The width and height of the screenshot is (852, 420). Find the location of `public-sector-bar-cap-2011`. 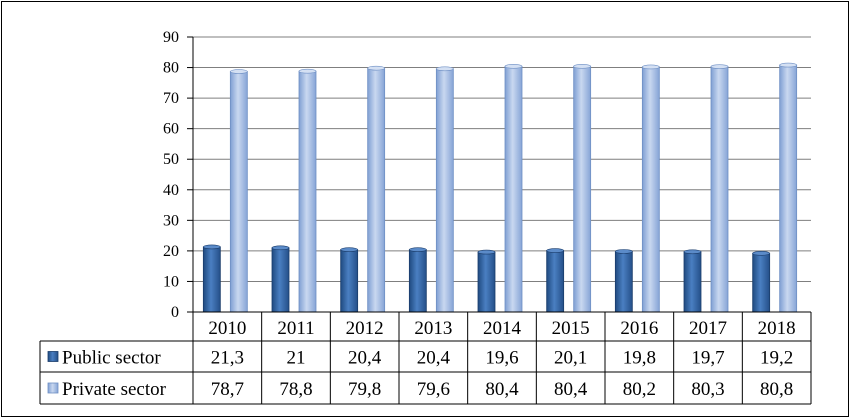

public-sector-bar-cap-2011 is located at coordinates (280, 248).